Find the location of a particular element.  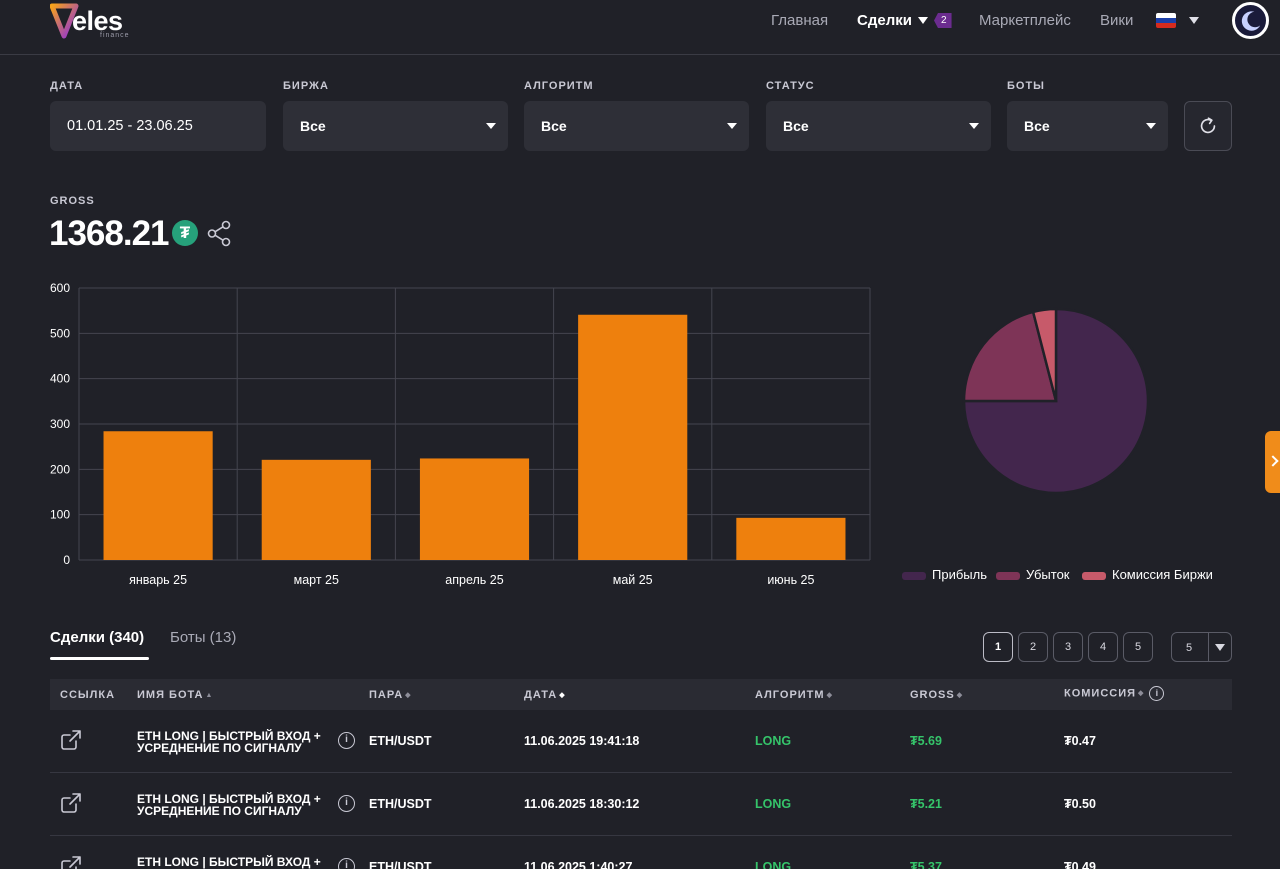

page-button-2: 2 is located at coordinates (1033, 647).